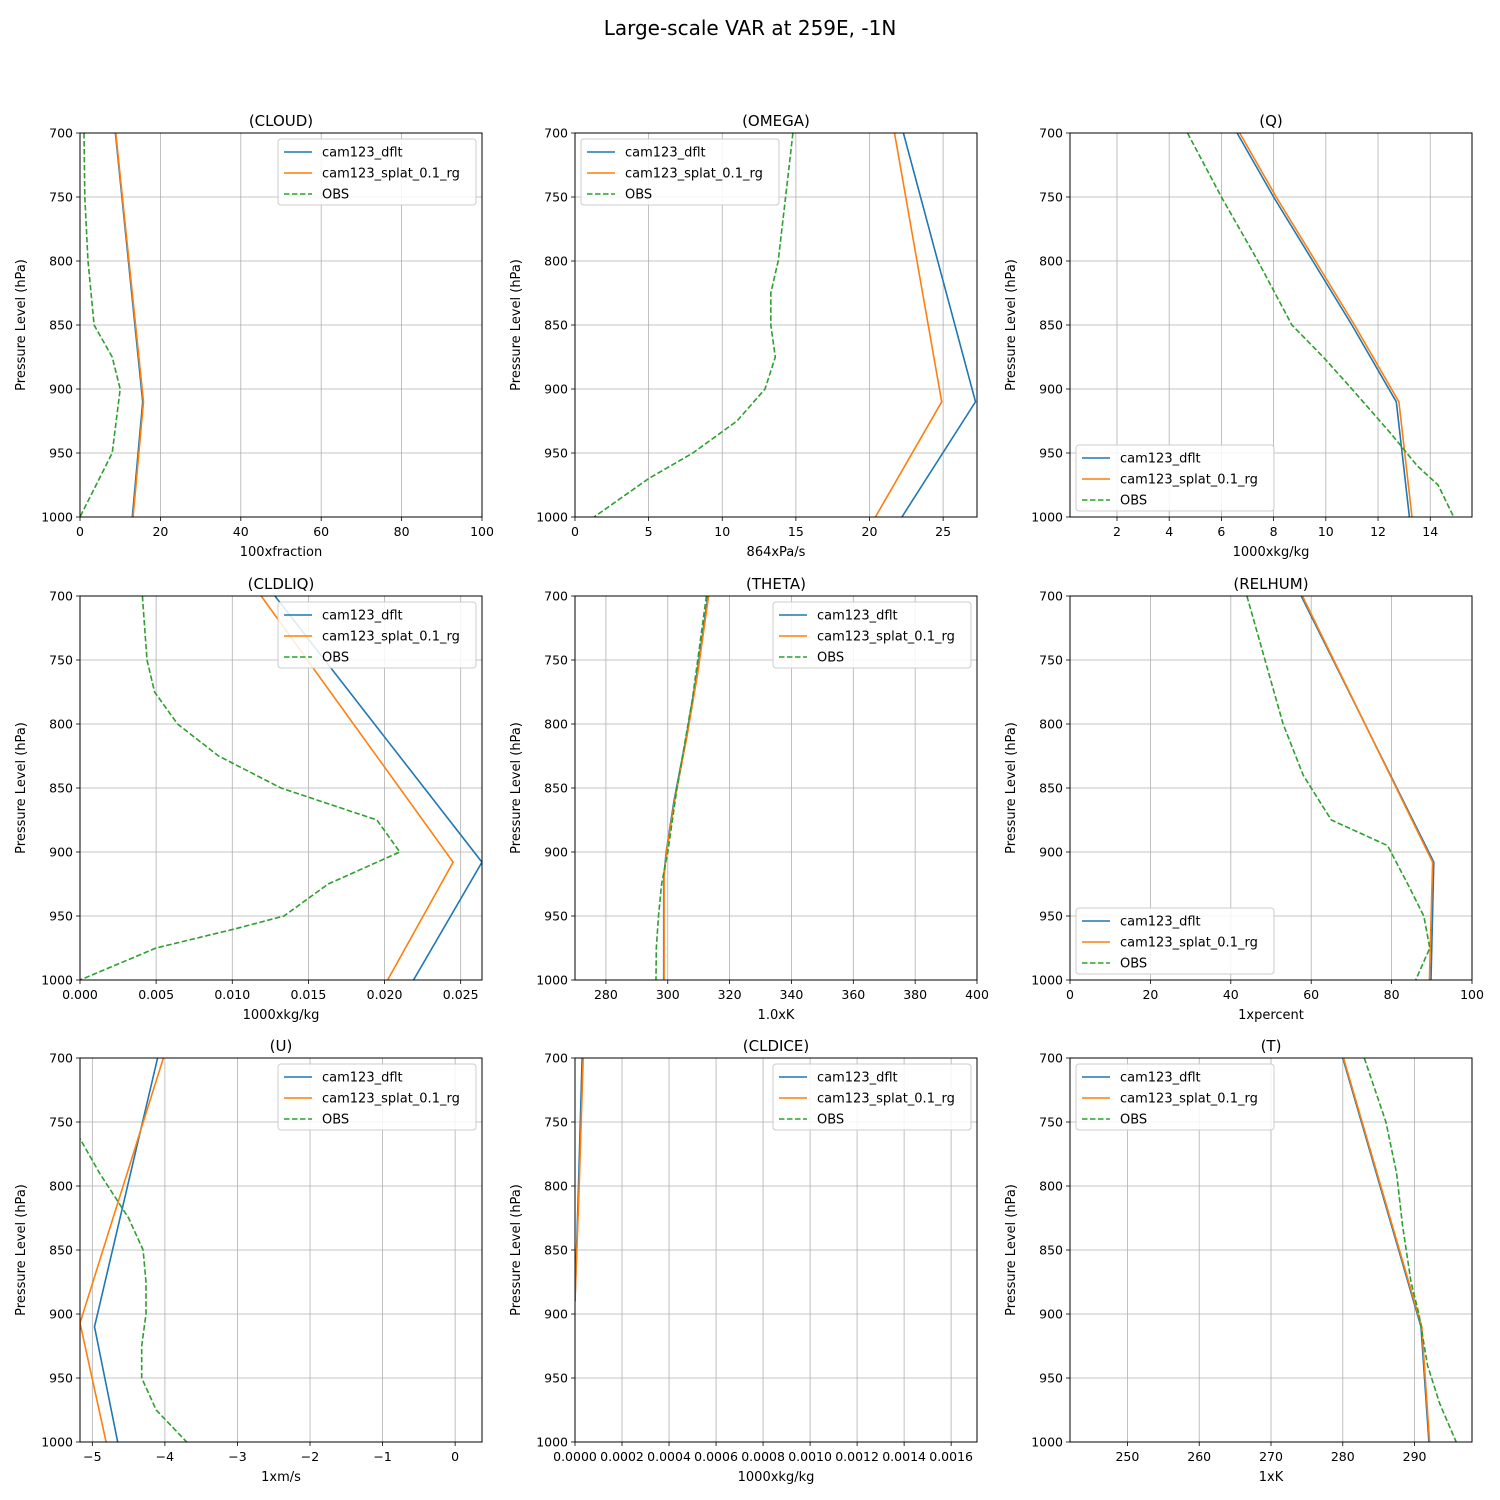 This screenshot has width=1500, height=1500. Describe the element at coordinates (606, 994) in the screenshot. I see `x-tick-label: 280` at that location.